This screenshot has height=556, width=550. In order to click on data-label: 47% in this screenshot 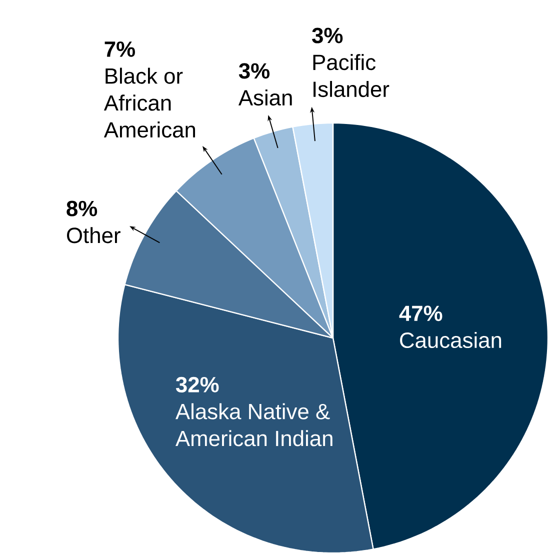, I will do `click(420, 314)`.